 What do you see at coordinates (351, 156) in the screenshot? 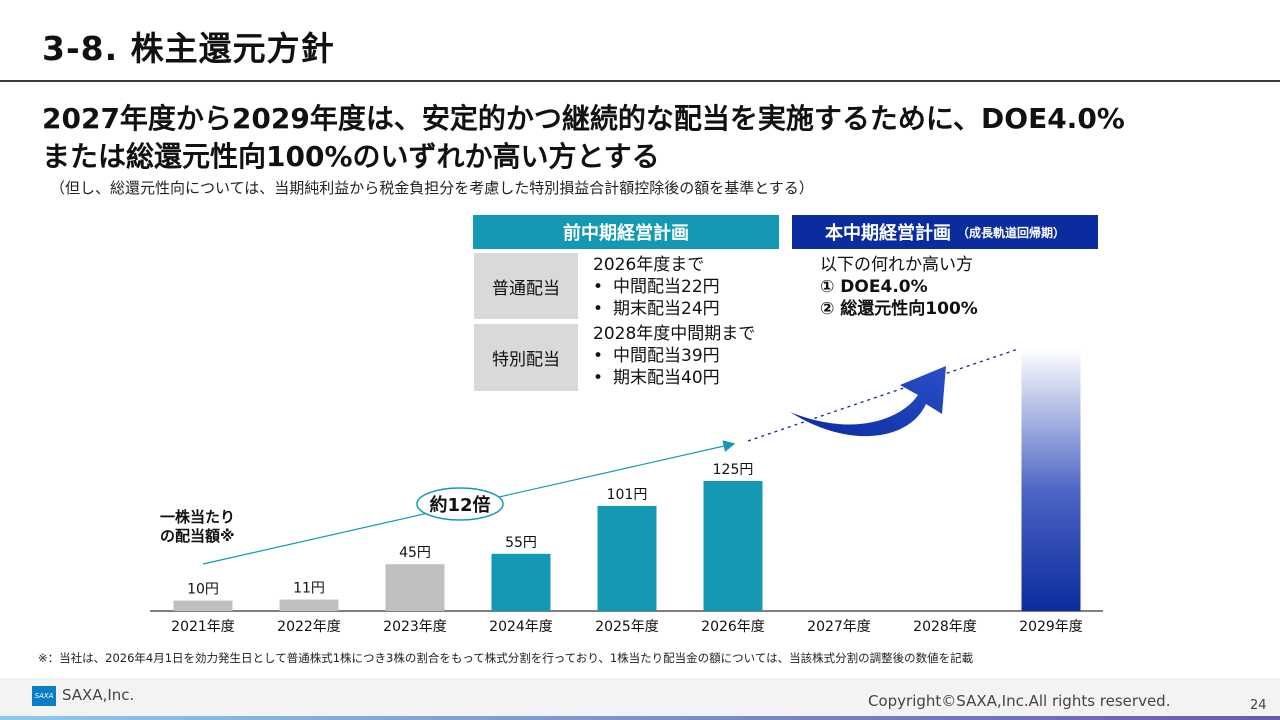
I see `headline-line-2: または総還元性向100%のいずれか高い方とする` at bounding box center [351, 156].